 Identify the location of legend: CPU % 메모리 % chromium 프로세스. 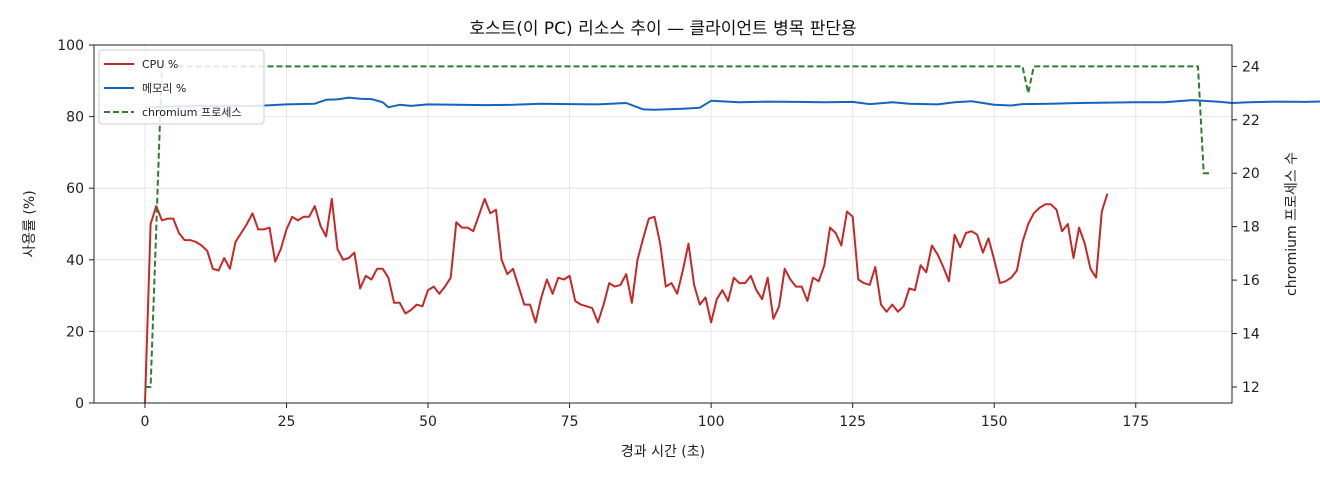
(181, 87).